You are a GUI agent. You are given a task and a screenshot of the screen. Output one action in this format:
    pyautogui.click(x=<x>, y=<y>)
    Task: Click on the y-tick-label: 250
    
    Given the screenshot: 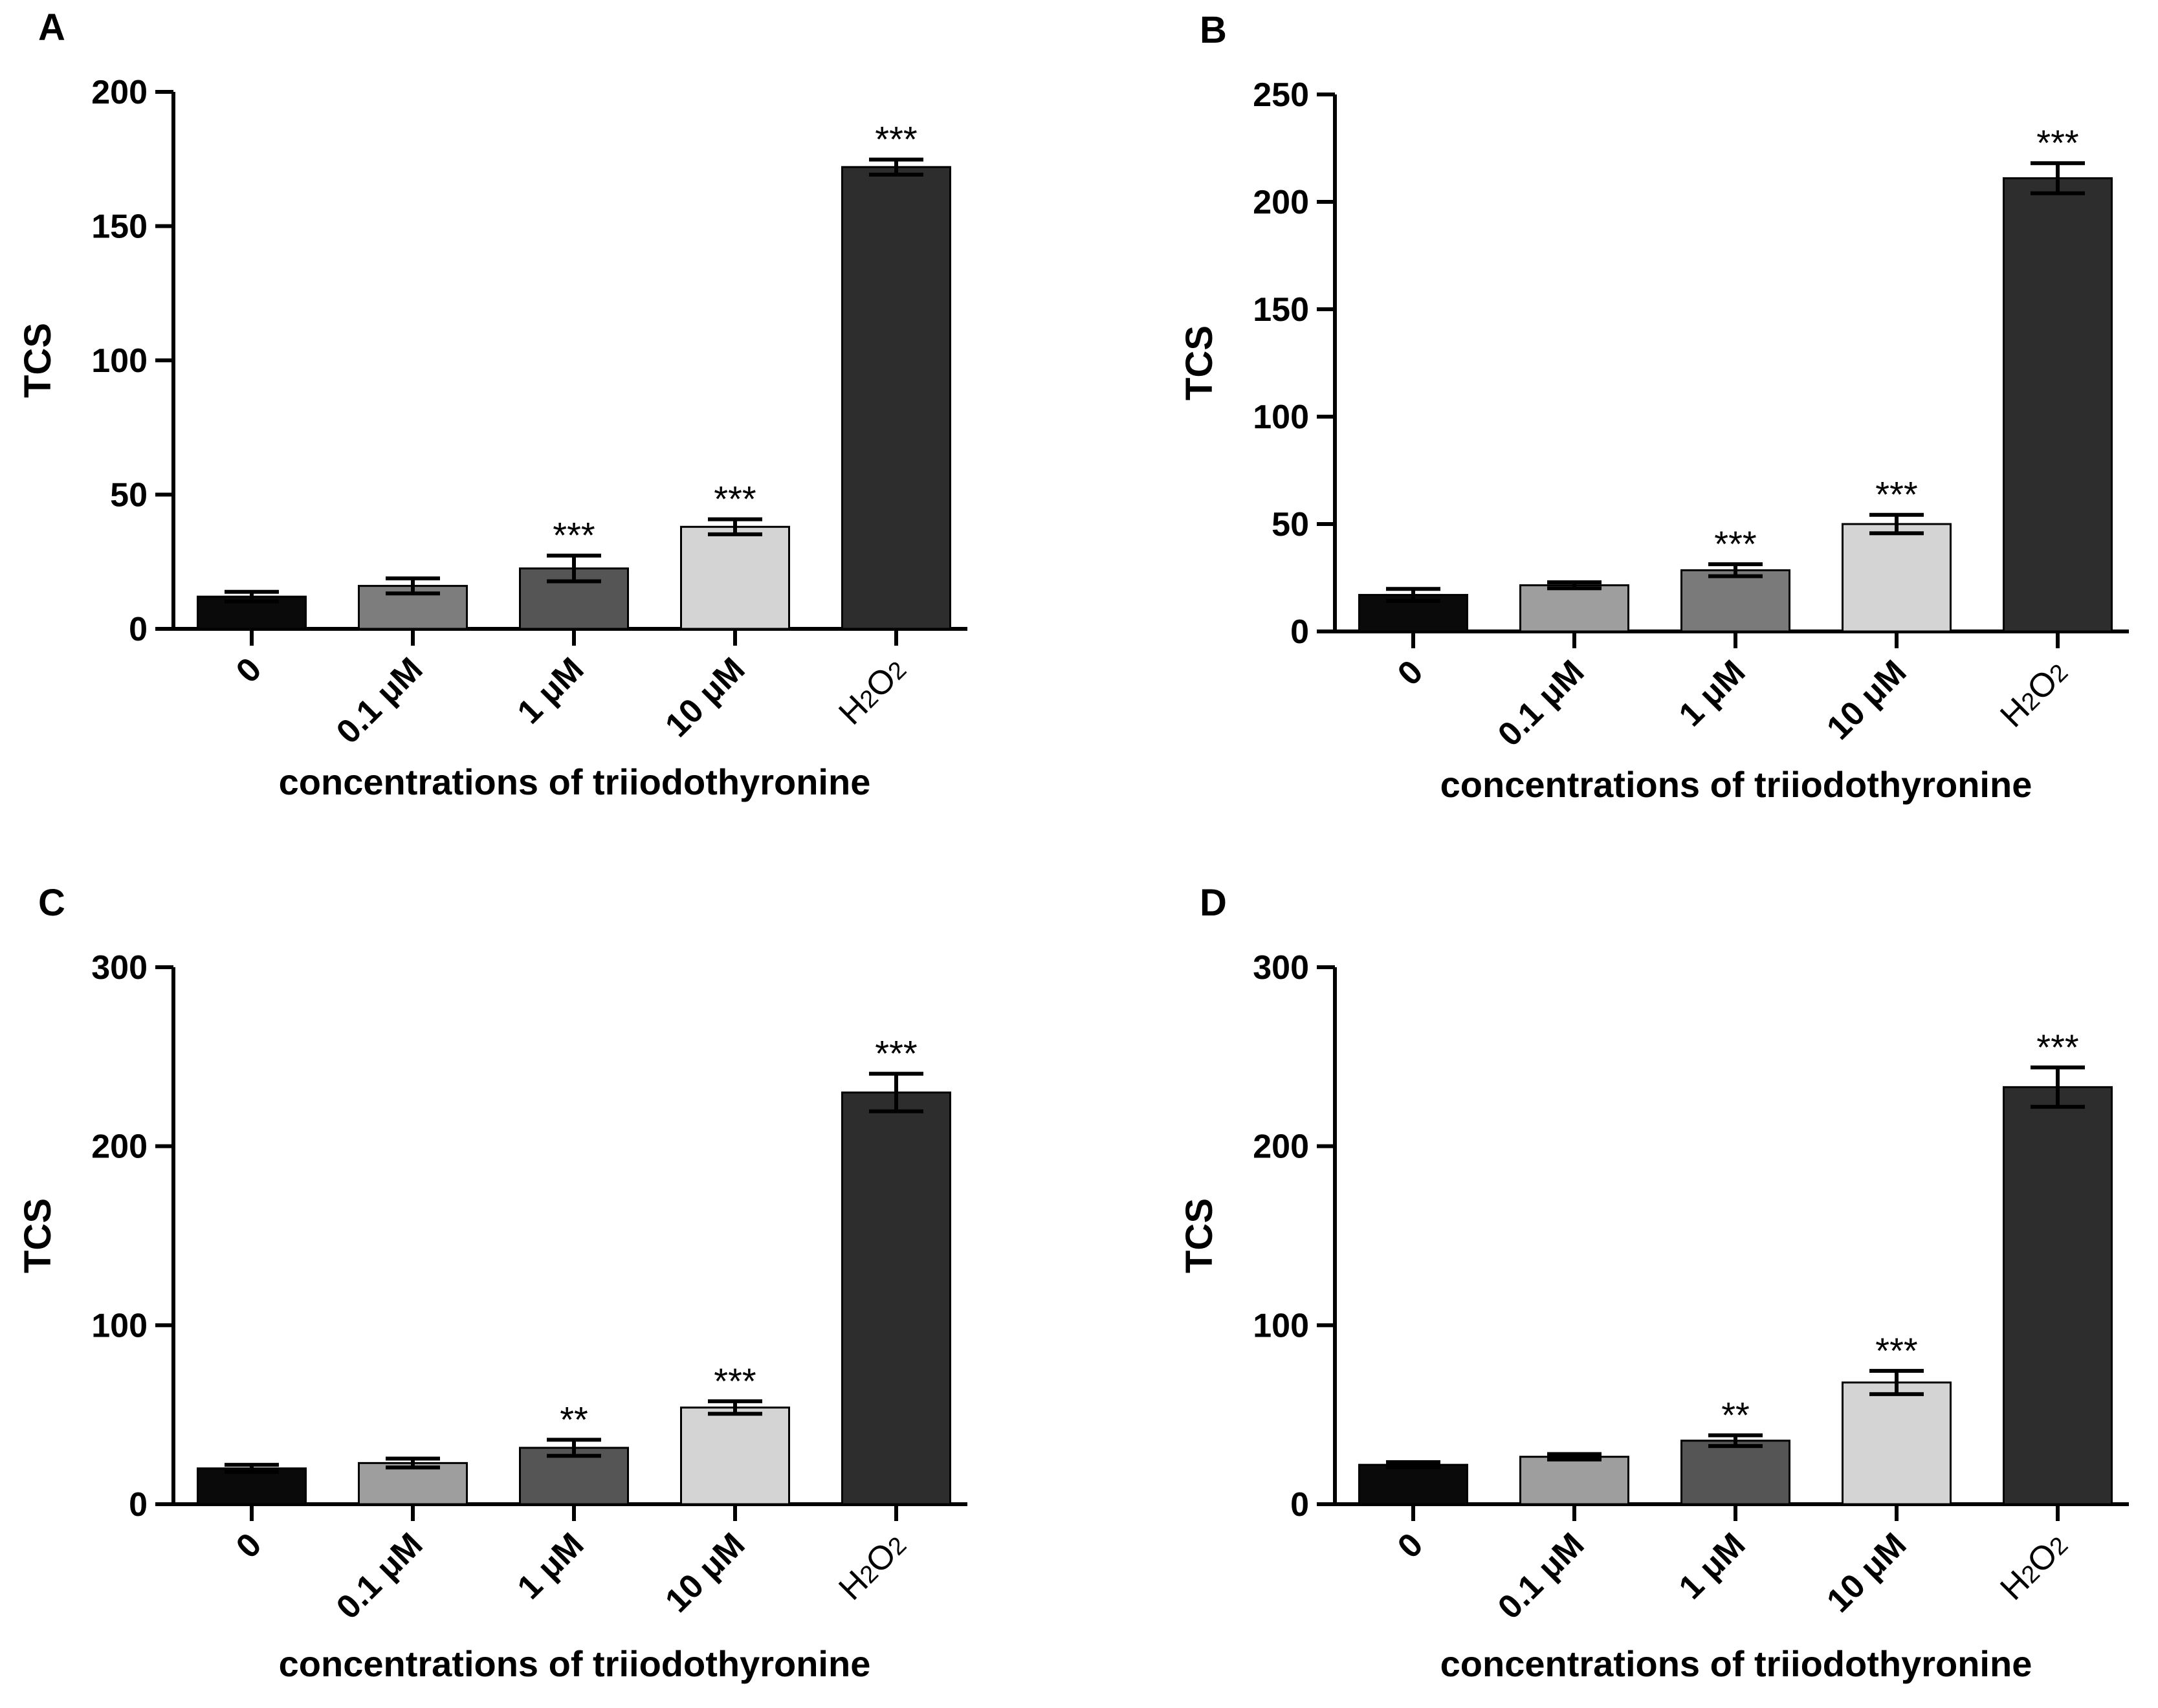 What is the action you would take?
    pyautogui.click(x=1281, y=95)
    